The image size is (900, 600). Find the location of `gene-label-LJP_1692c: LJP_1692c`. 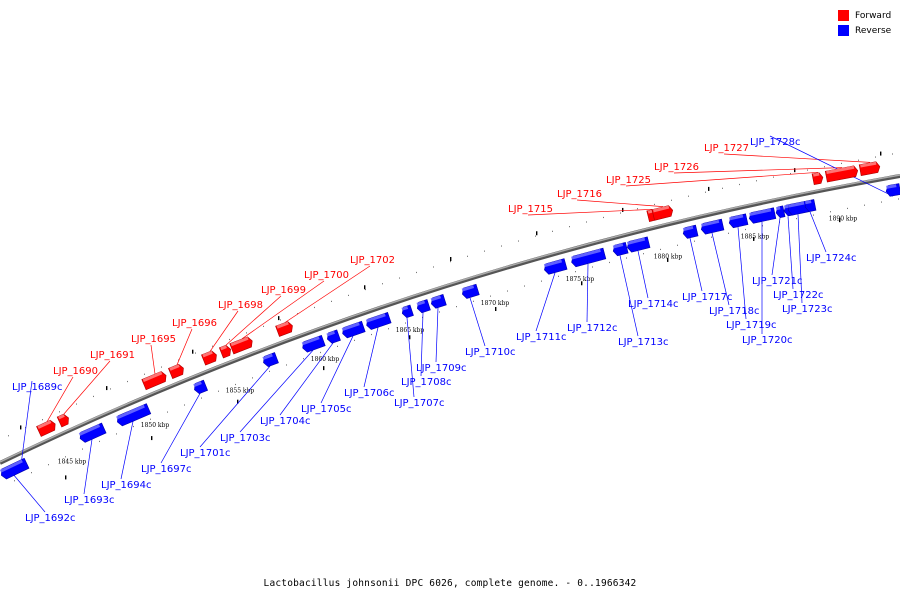

gene-label-LJP_1692c: LJP_1692c is located at coordinates (50, 518).